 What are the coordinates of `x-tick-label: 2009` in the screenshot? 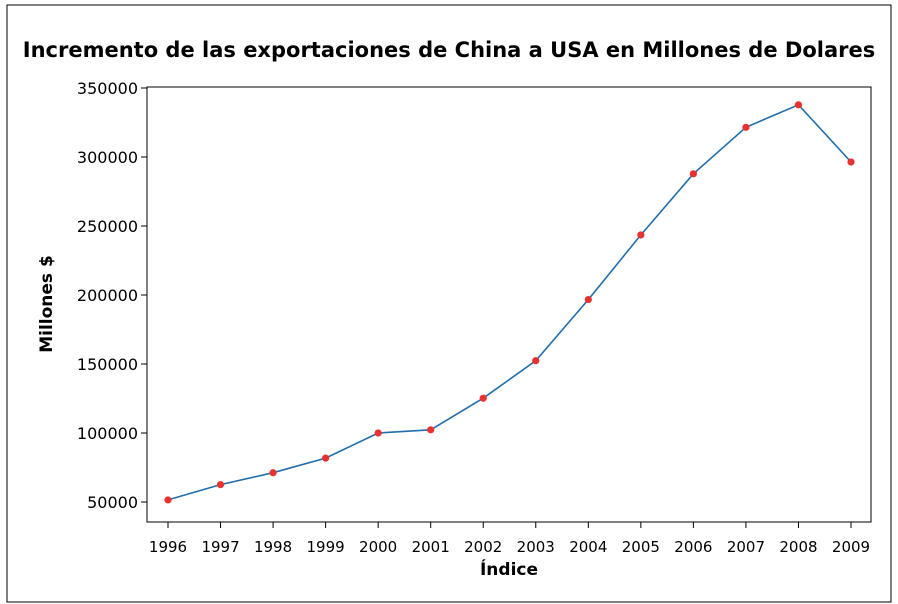 It's located at (851, 547).